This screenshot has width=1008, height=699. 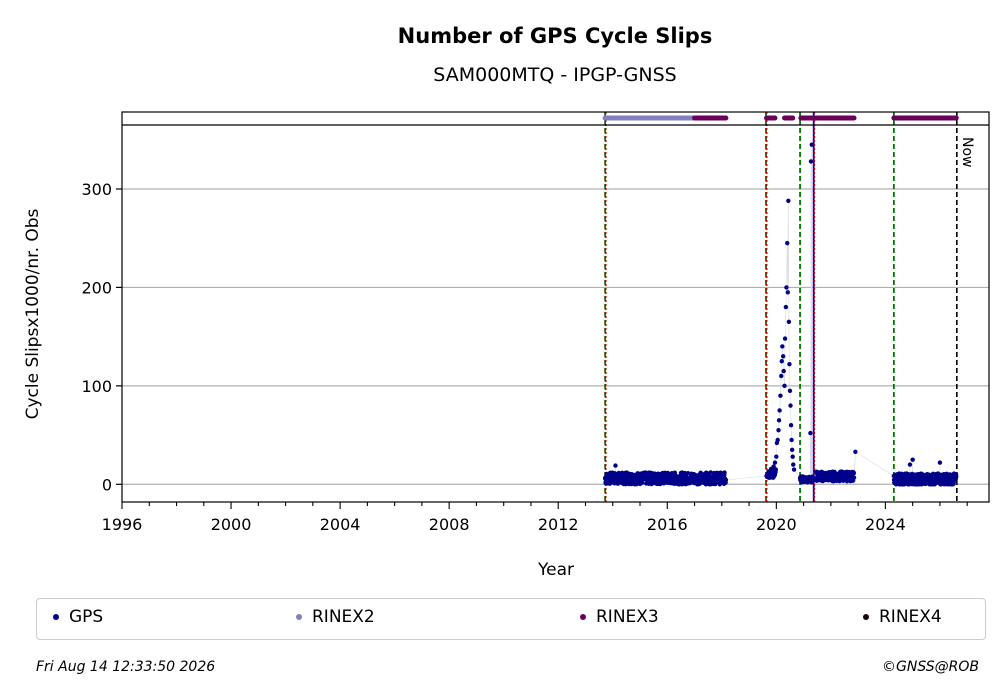 What do you see at coordinates (449, 524) in the screenshot?
I see `x-tick-label: 2008` at bounding box center [449, 524].